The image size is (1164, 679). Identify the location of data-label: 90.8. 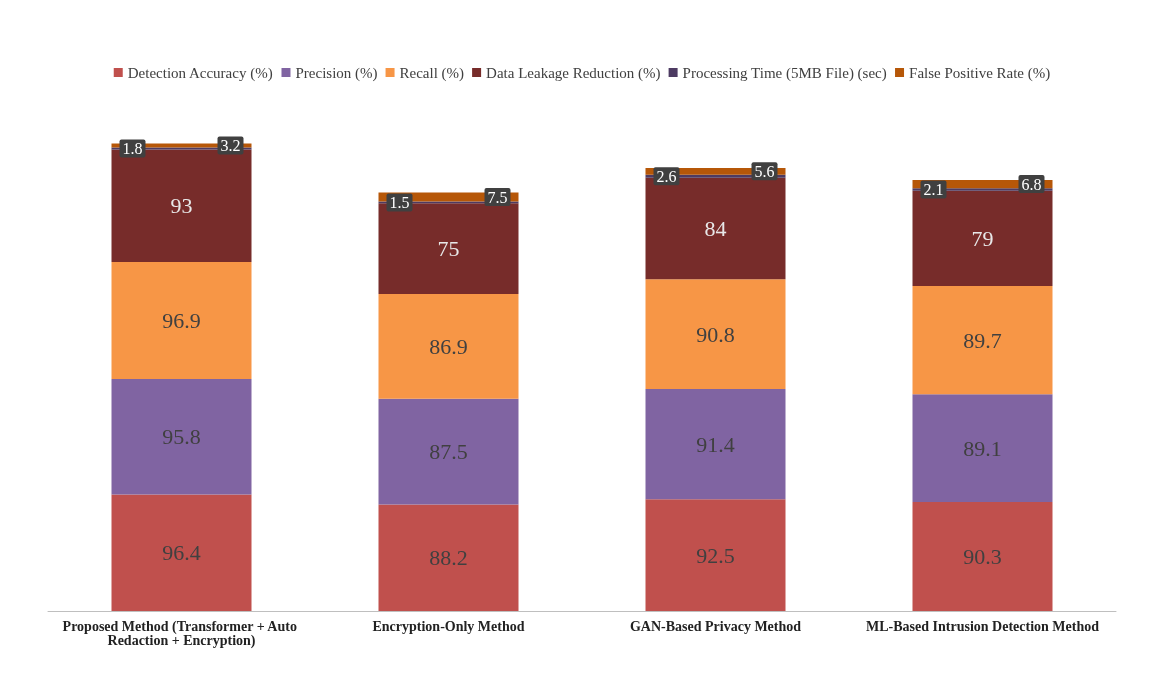
(715, 334).